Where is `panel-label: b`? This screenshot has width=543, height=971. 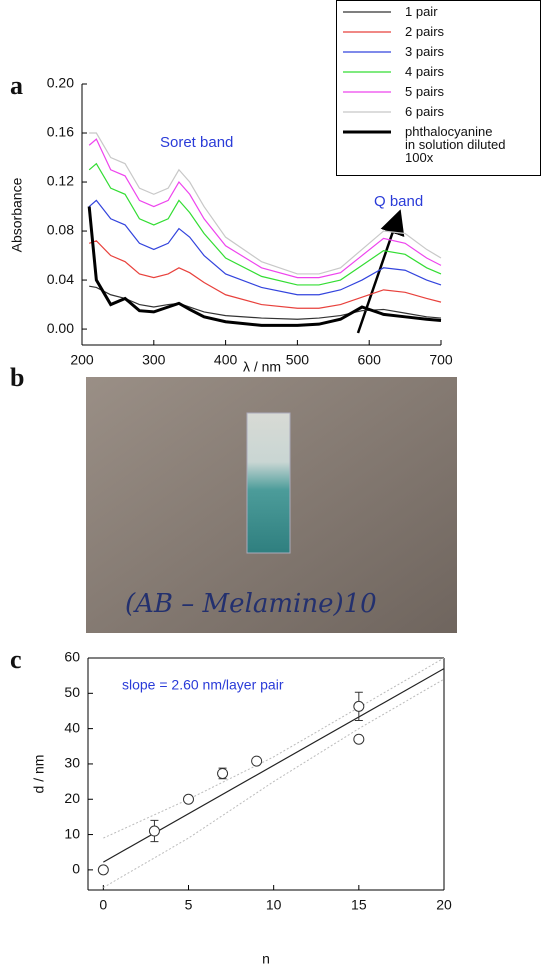
panel-label: b is located at coordinates (17, 377).